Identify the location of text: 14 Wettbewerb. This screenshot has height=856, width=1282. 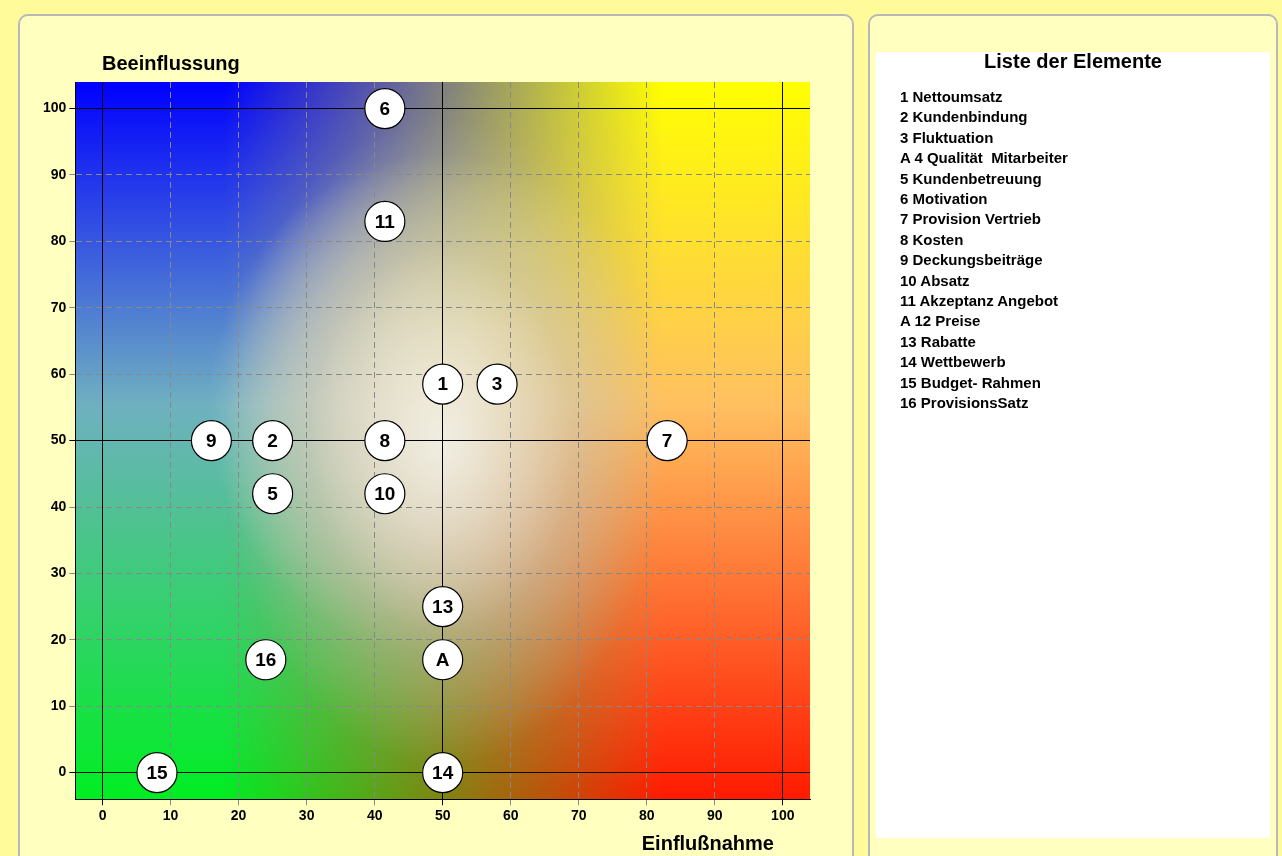
(953, 362).